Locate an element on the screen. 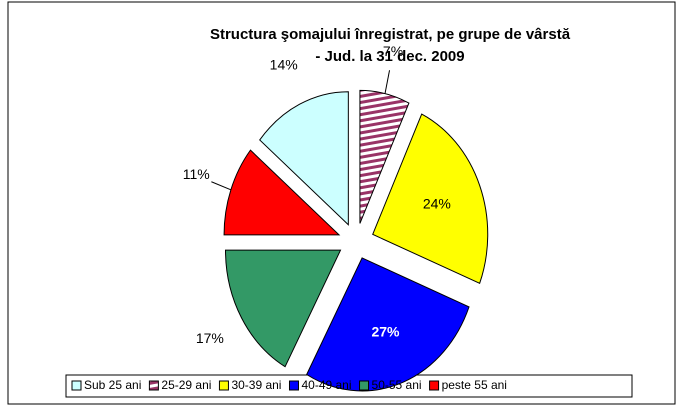 This screenshot has width=684, height=406. legend-label: 30-39 ani is located at coordinates (256, 385).